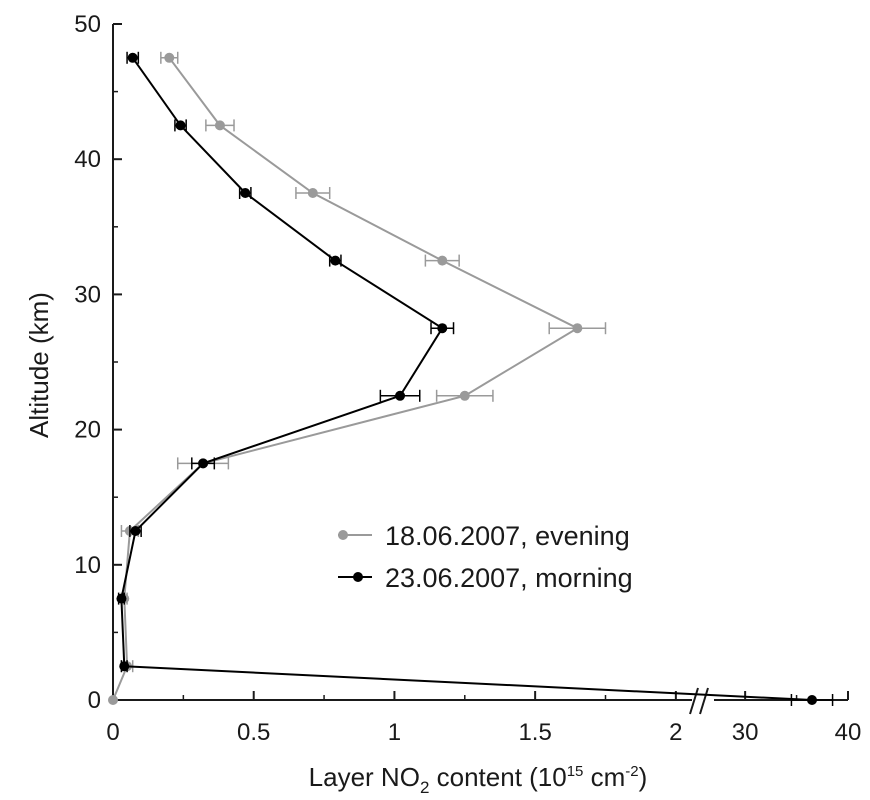 This screenshot has height=800, width=870. Describe the element at coordinates (253, 732) in the screenshot. I see `x-tick-label: 0.5` at that location.